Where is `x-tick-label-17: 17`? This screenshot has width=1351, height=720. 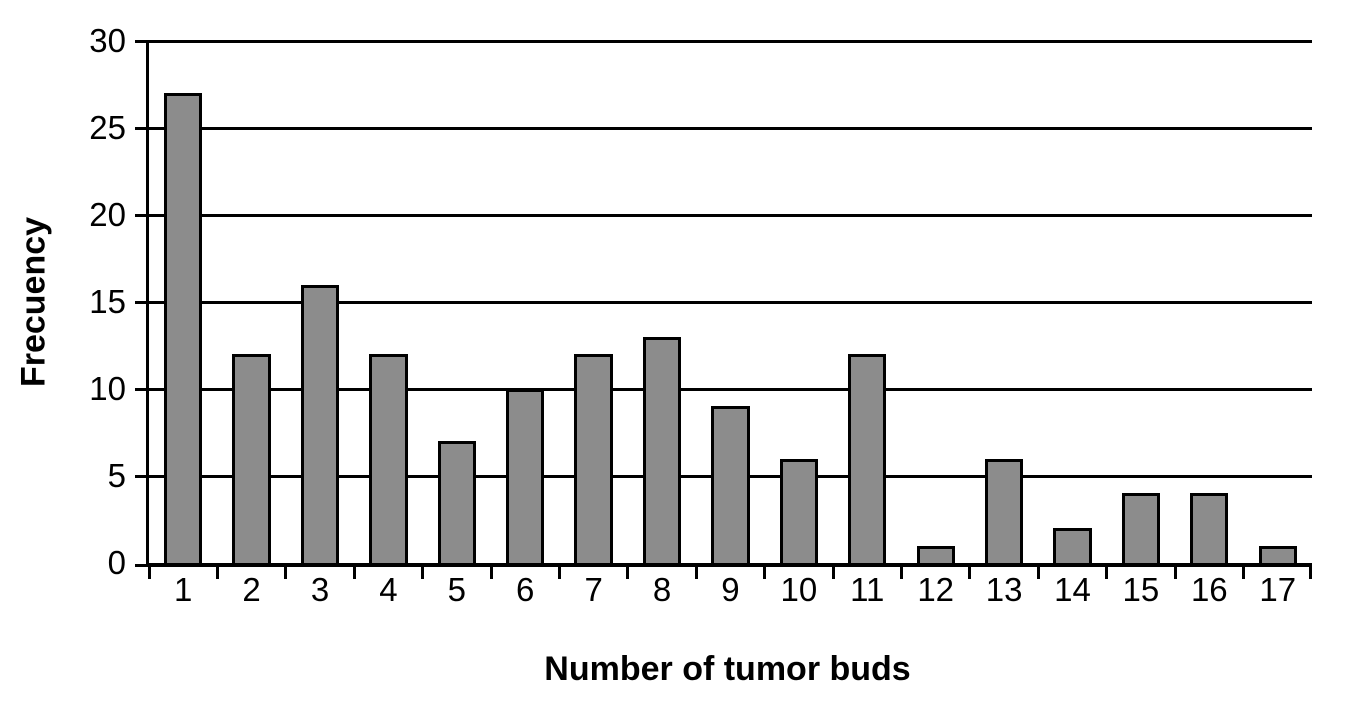 x-tick-label-17: 17 is located at coordinates (1278, 589).